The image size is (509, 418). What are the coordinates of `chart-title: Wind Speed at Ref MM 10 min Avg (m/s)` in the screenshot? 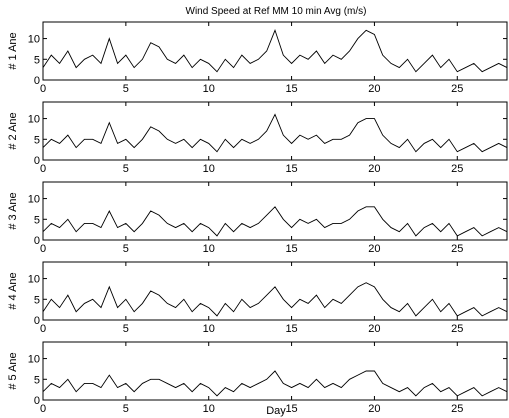 It's located at (276, 11).